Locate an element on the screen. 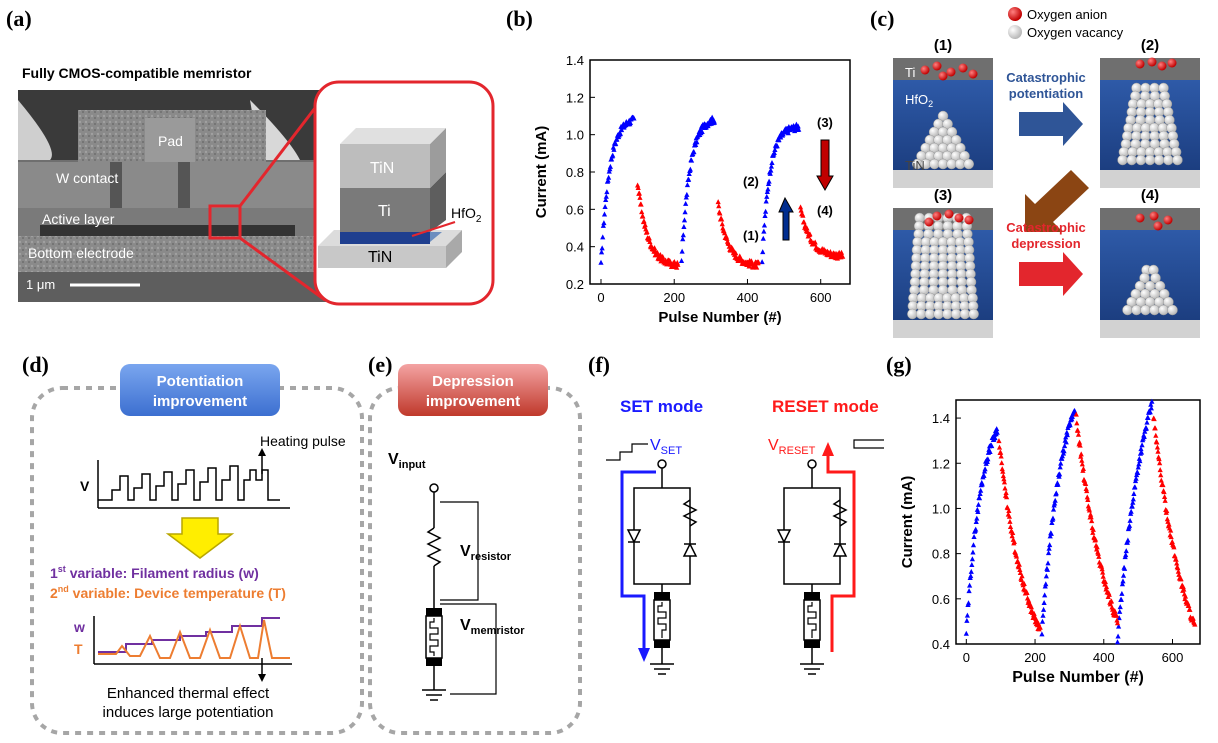  chart-b-ytick-label: 1.4 is located at coordinates (575, 60).